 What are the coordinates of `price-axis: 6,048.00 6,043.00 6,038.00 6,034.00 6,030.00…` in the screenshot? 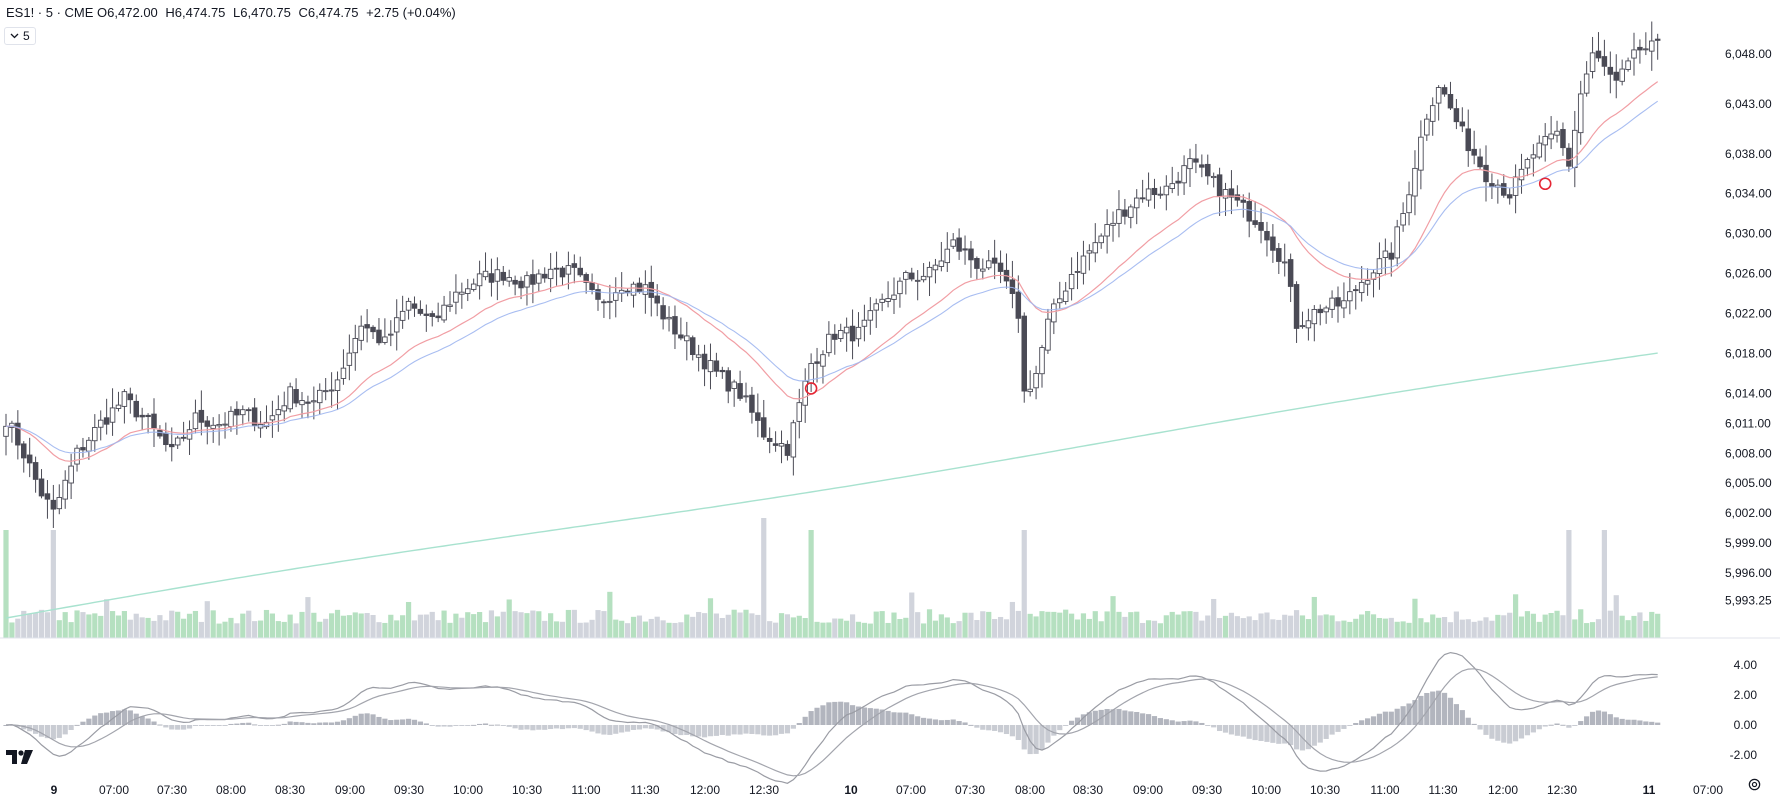 It's located at (1748, 327).